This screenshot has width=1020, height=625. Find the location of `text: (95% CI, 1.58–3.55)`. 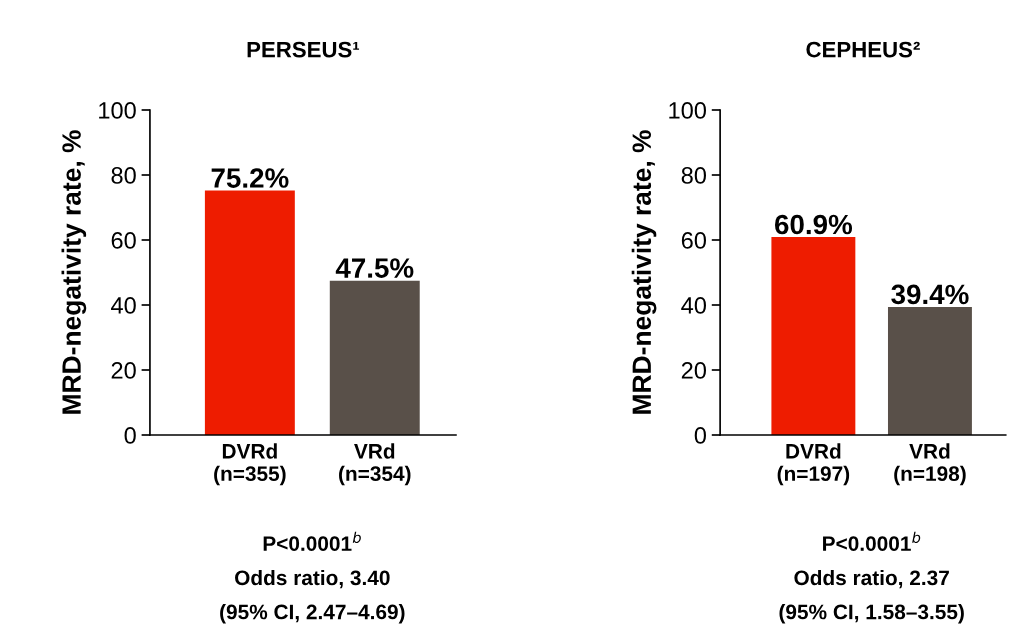

text: (95% CI, 1.58–3.55) is located at coordinates (871, 614).